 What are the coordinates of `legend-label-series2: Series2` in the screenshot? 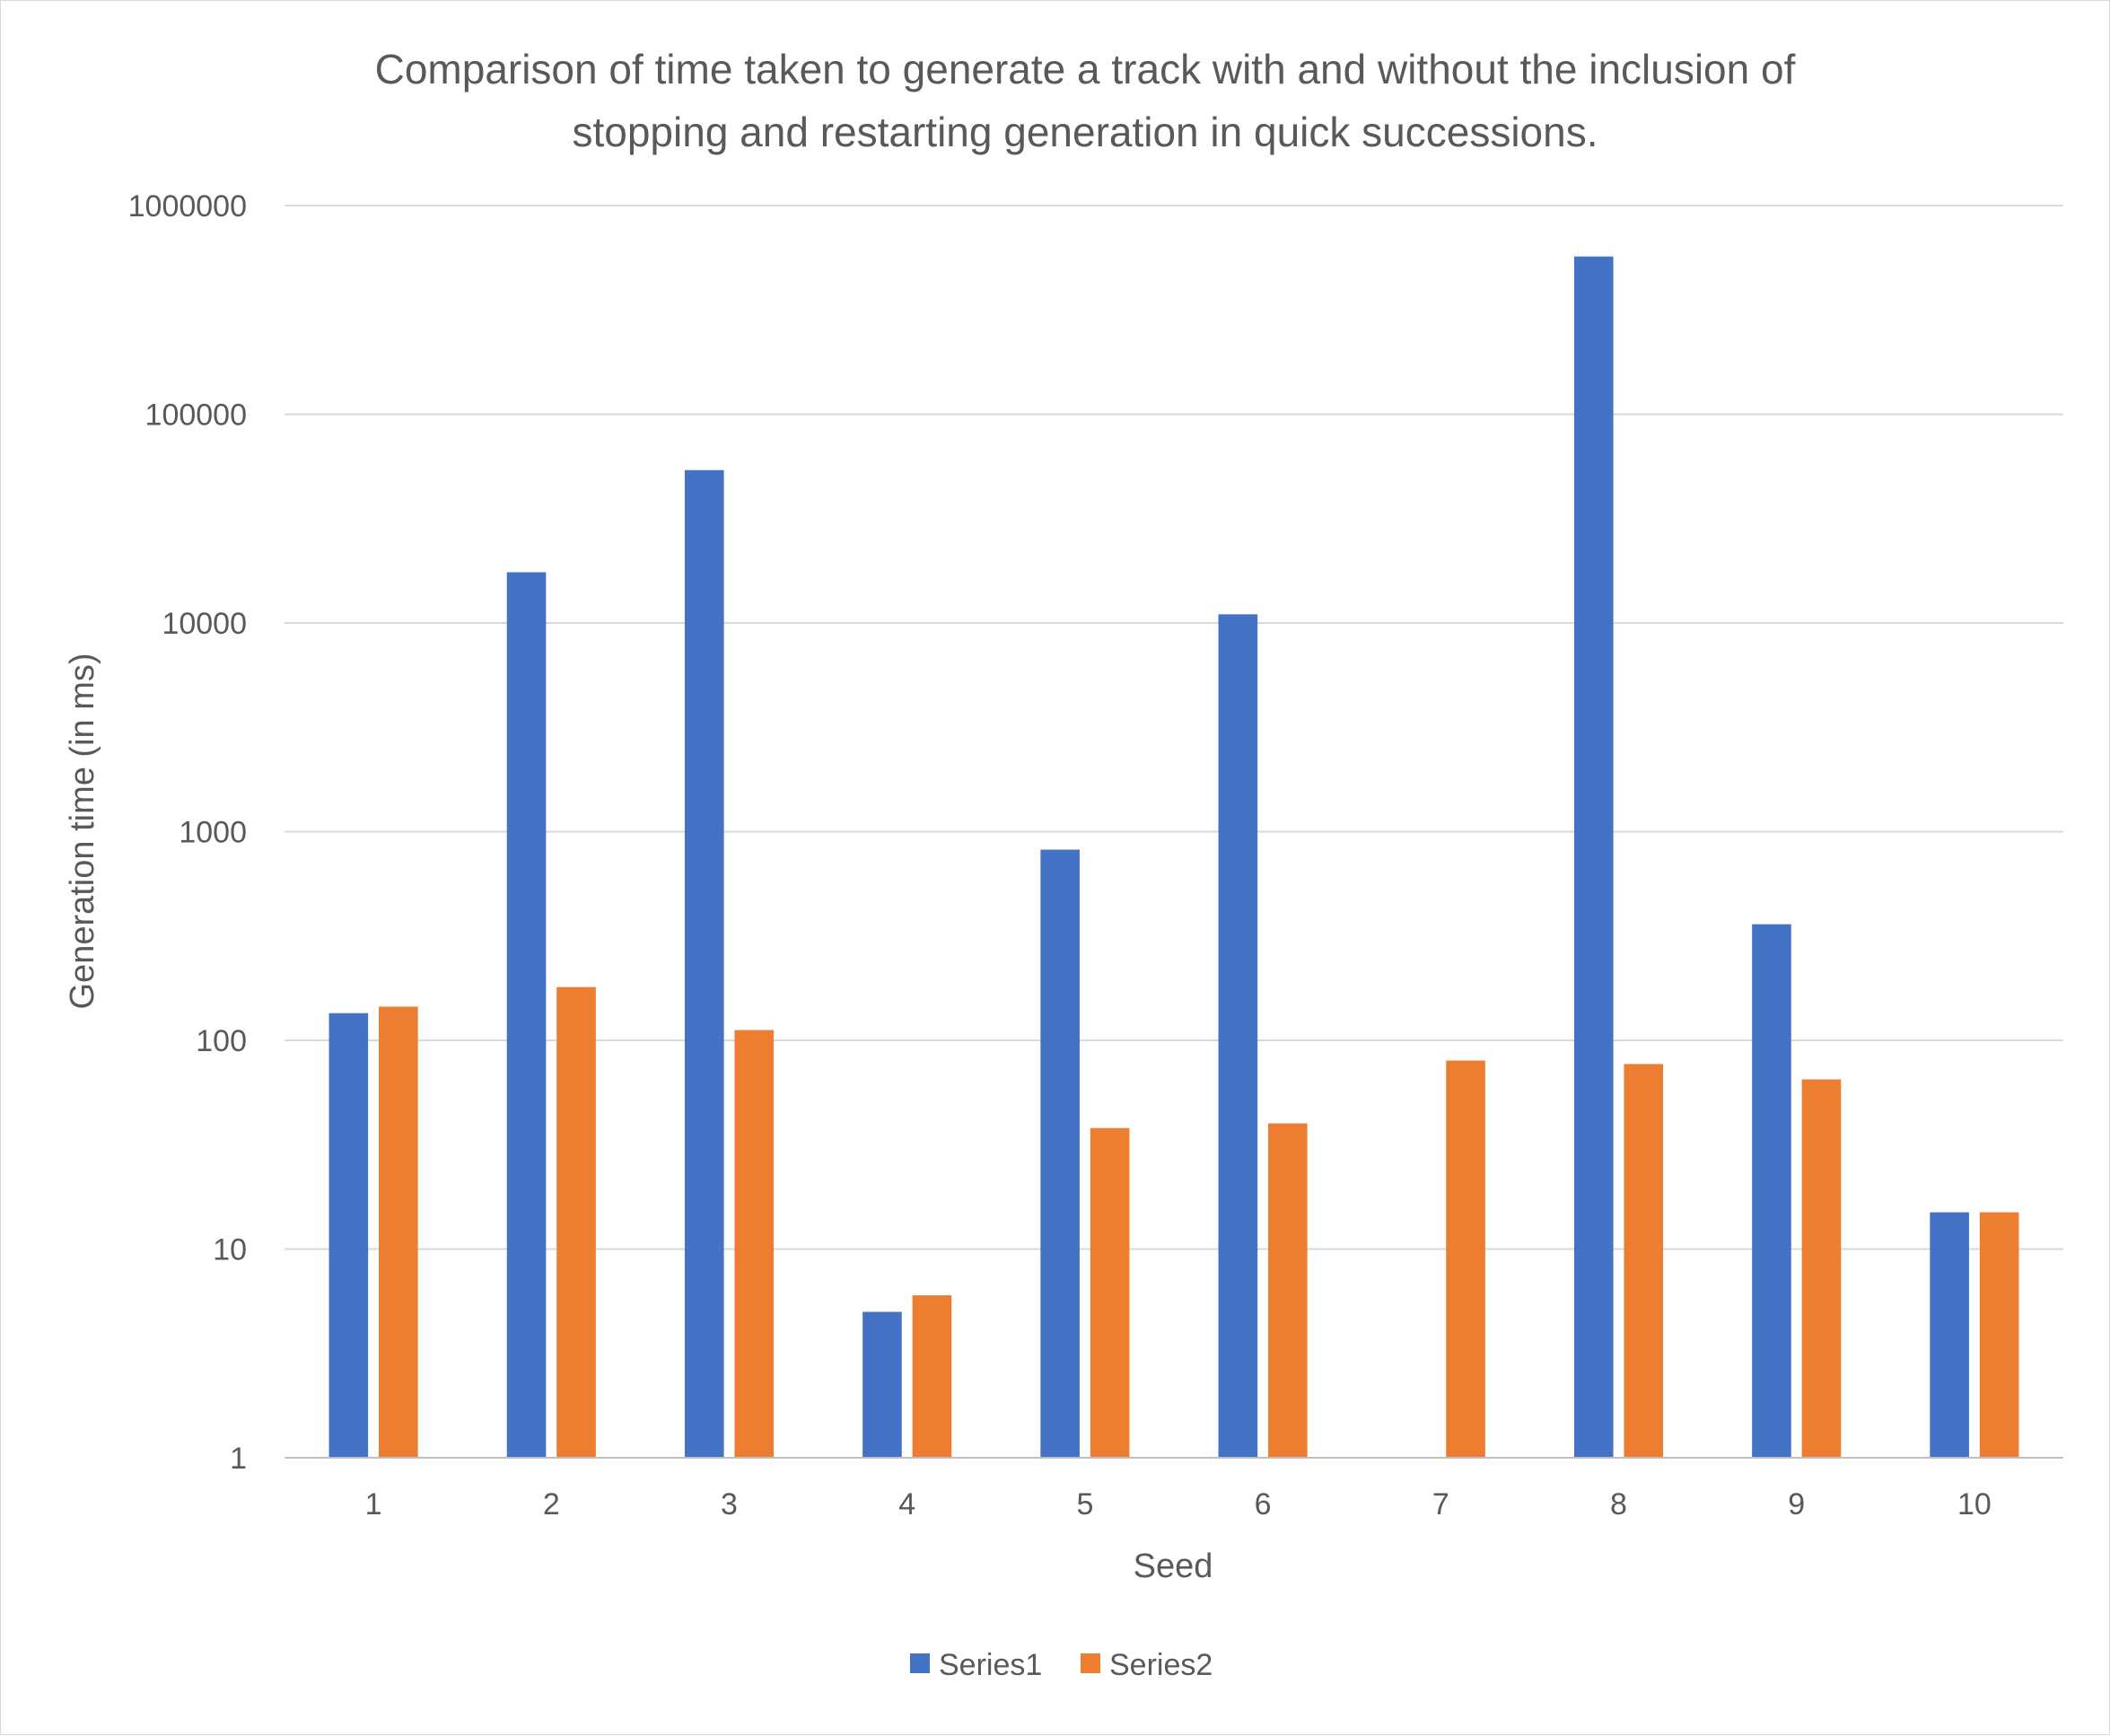 It's located at (1161, 1665).